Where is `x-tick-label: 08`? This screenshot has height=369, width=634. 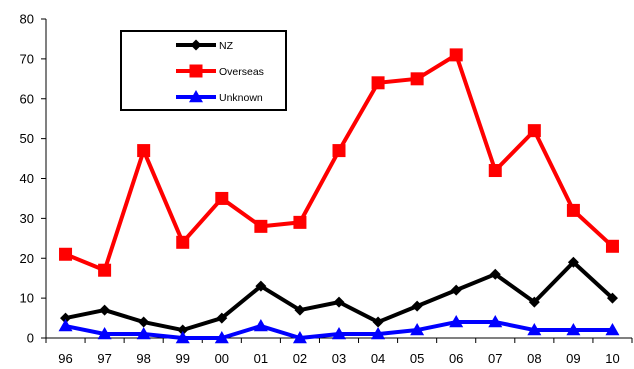
x-tick-label: 08 is located at coordinates (534, 358).